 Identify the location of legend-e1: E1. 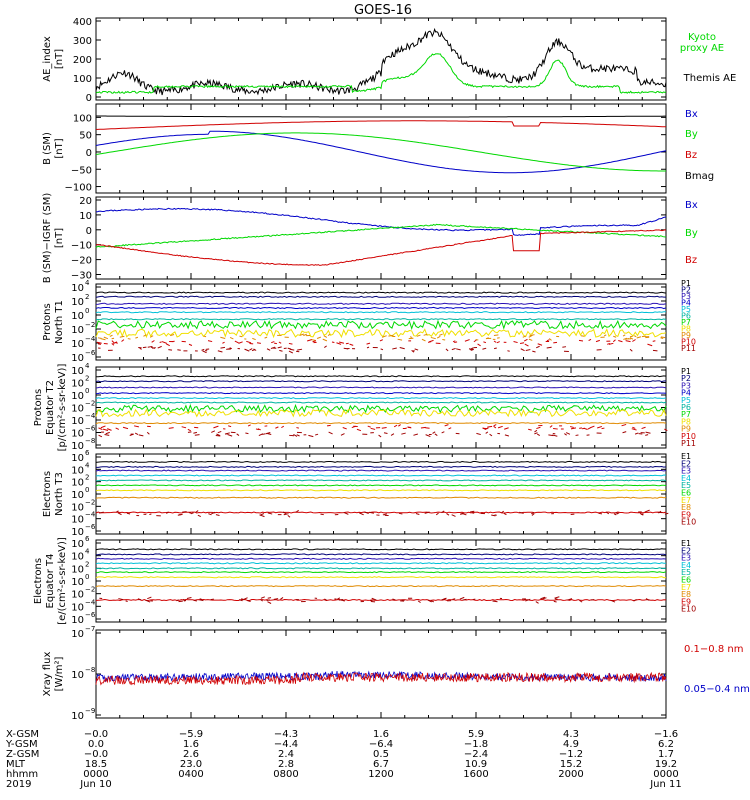
(686, 456).